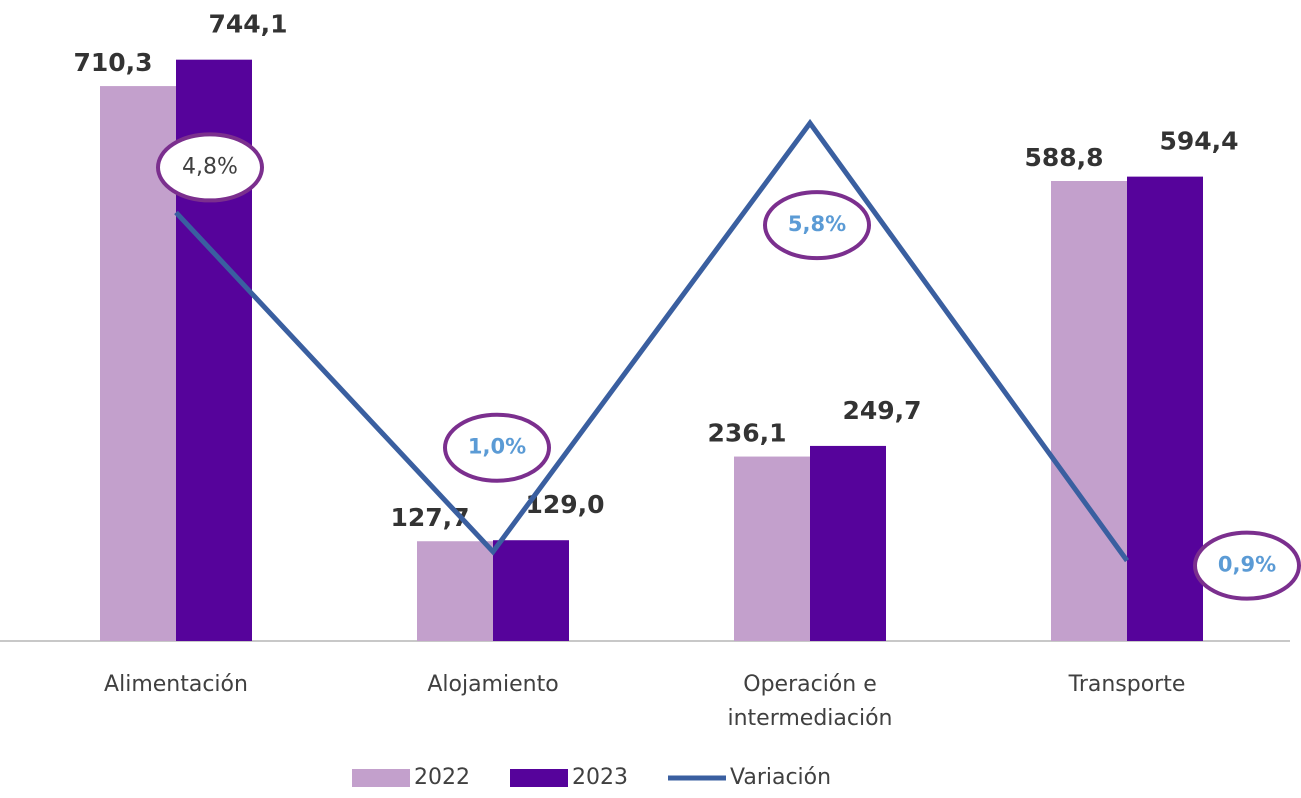  What do you see at coordinates (1198, 141) in the screenshot?
I see `data-label: 594,4` at bounding box center [1198, 141].